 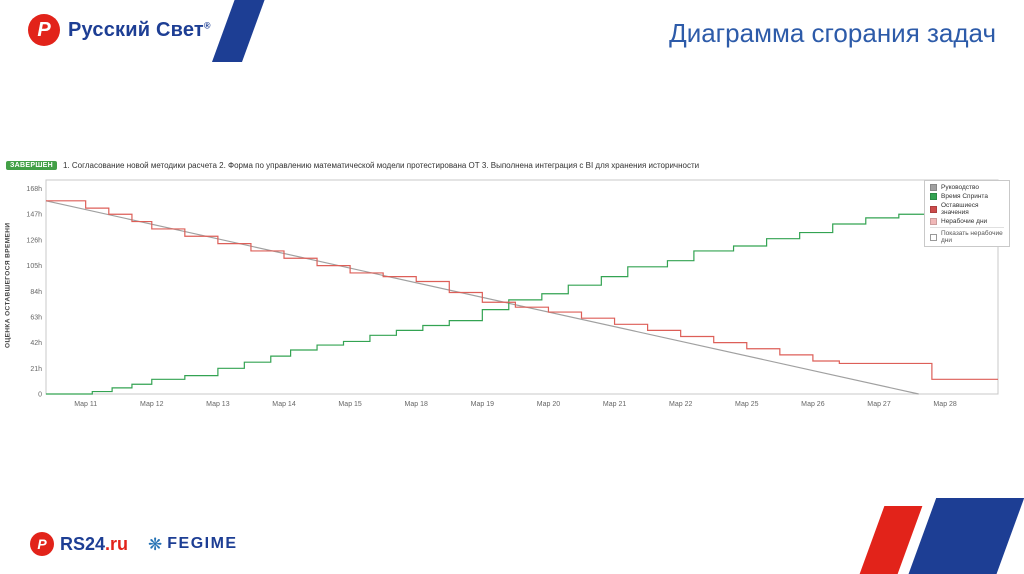 What do you see at coordinates (972, 237) in the screenshot?
I see `checkbox-label: Показать нерабочие дни` at bounding box center [972, 237].